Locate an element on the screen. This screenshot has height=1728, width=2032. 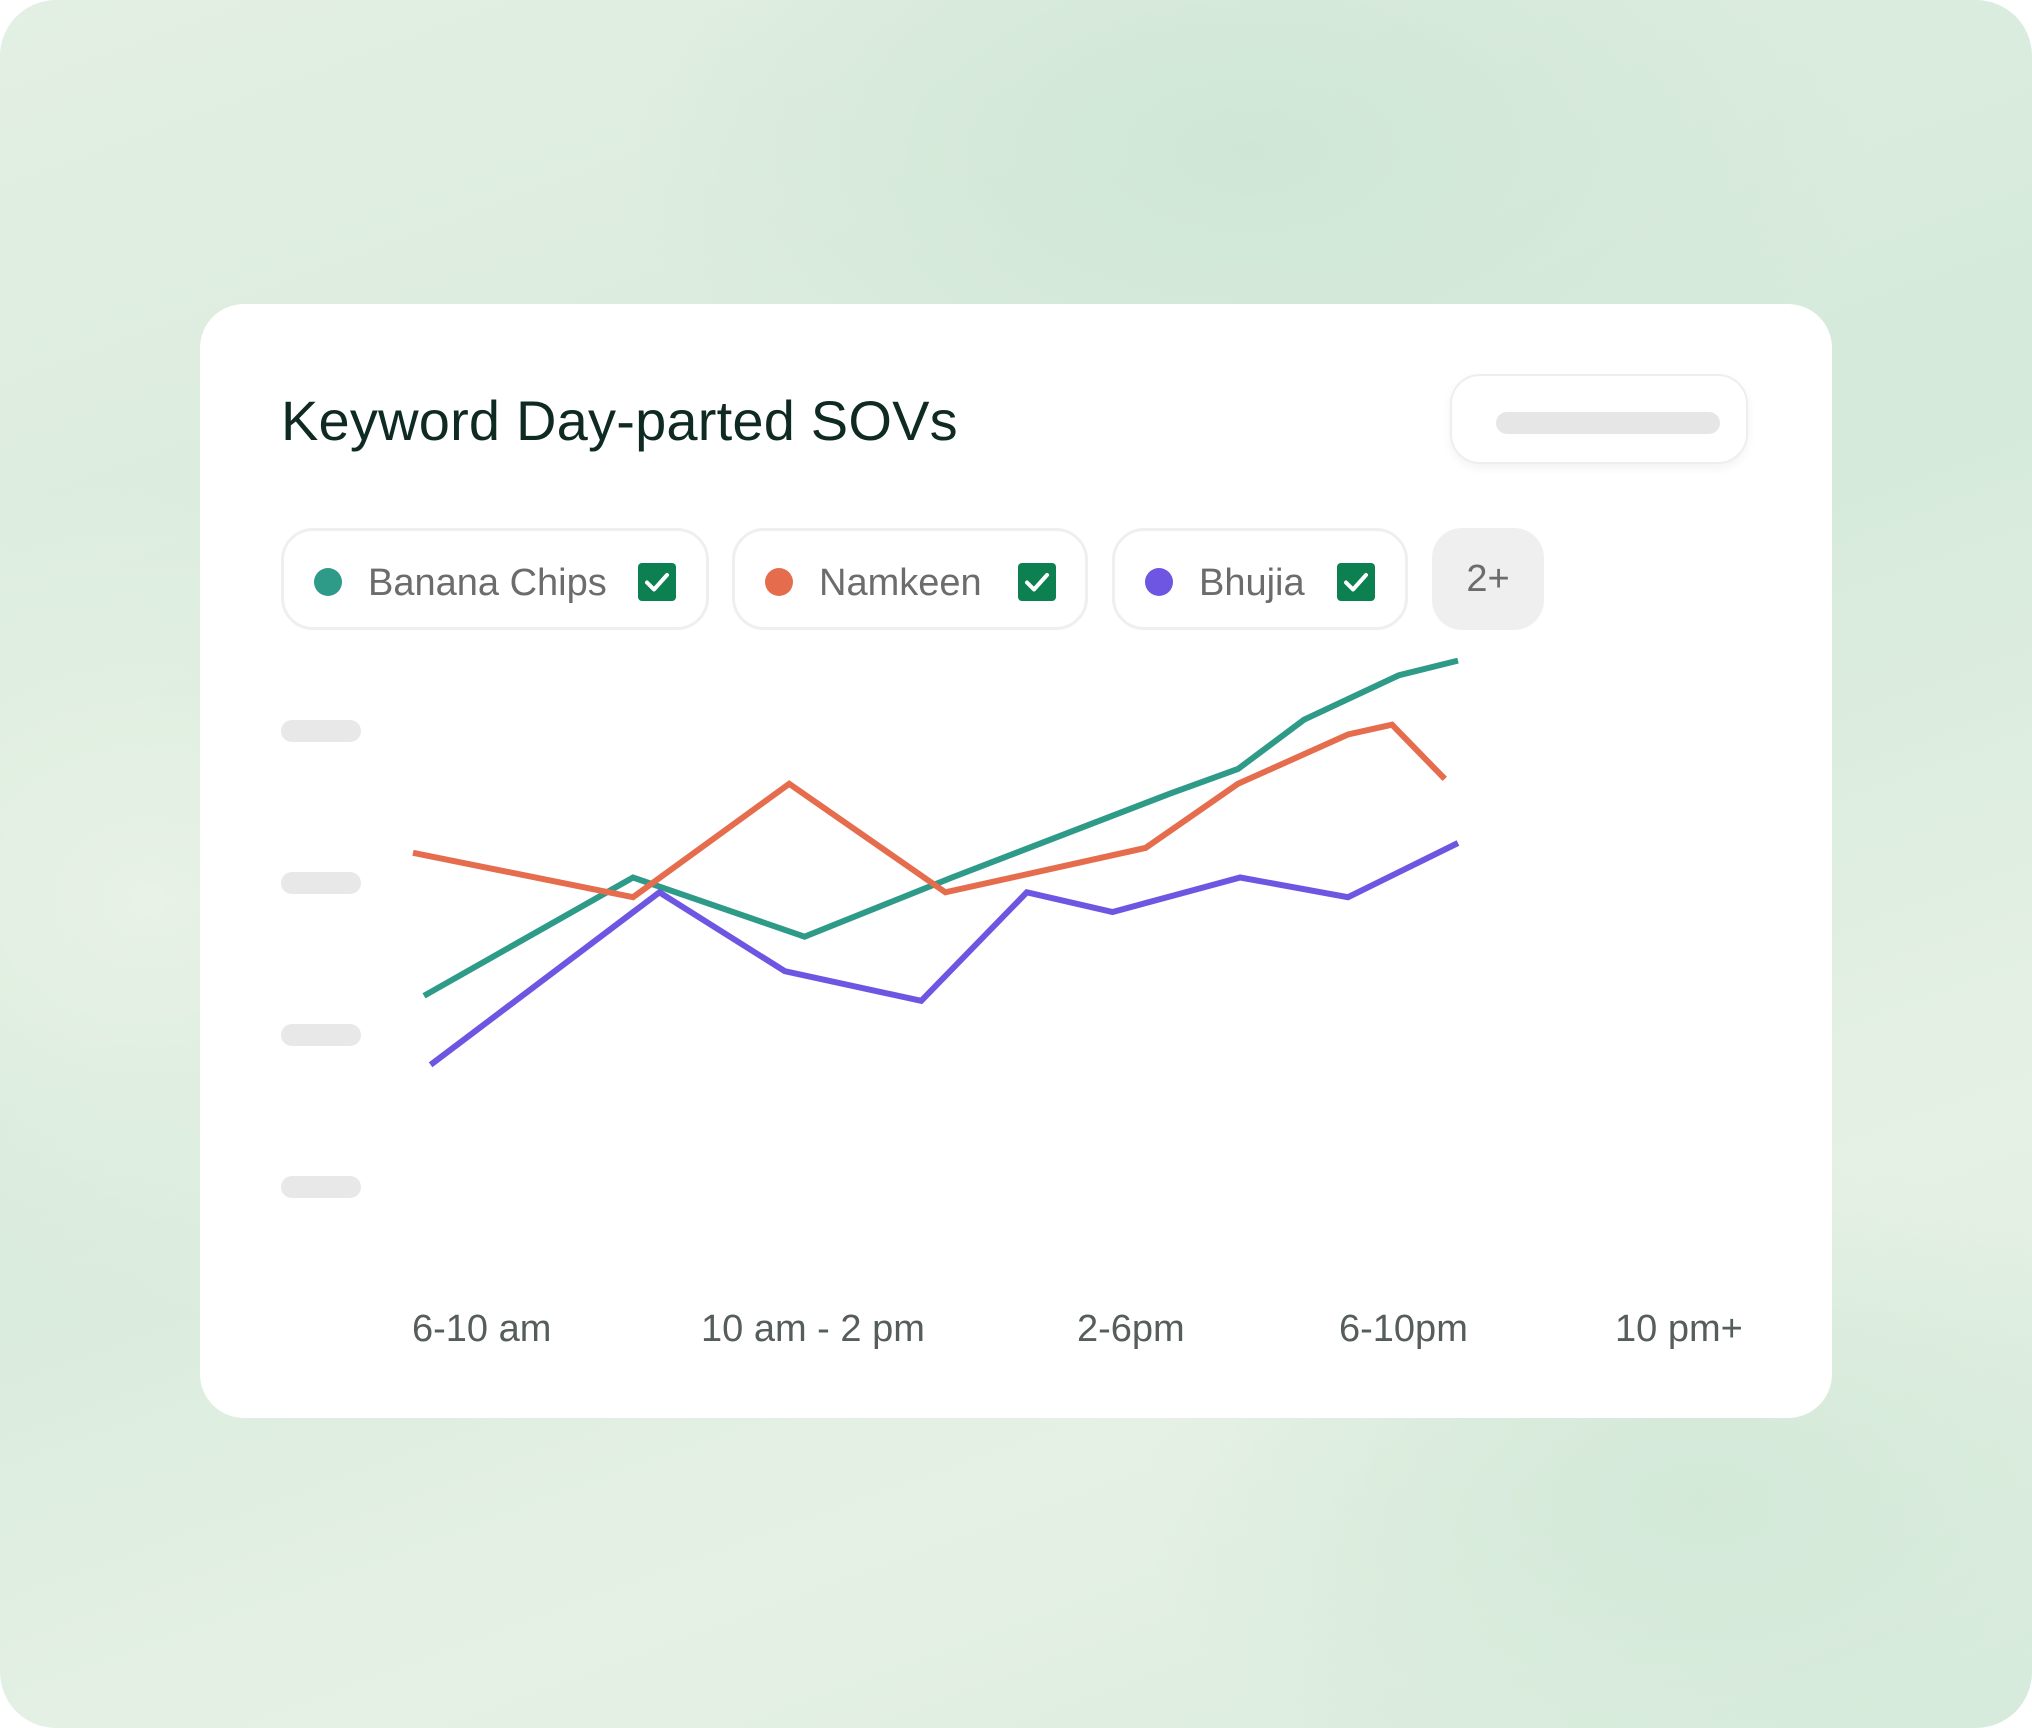
x-tick-label: 6-10pm is located at coordinates (1403, 1329).